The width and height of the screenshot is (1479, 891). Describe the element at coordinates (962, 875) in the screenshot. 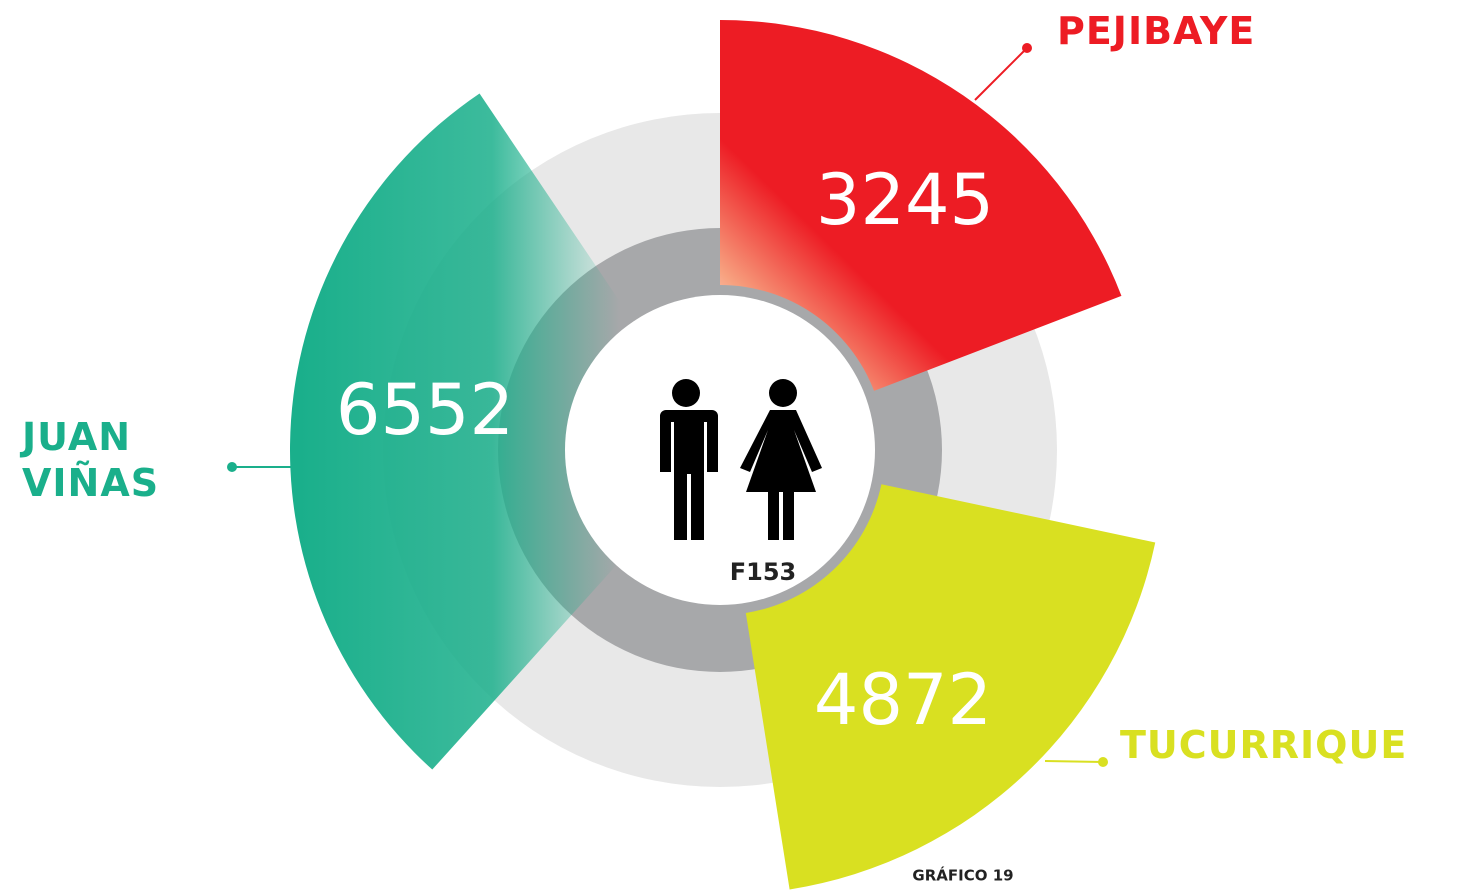

I see `footer: GRÁFICO 19` at that location.